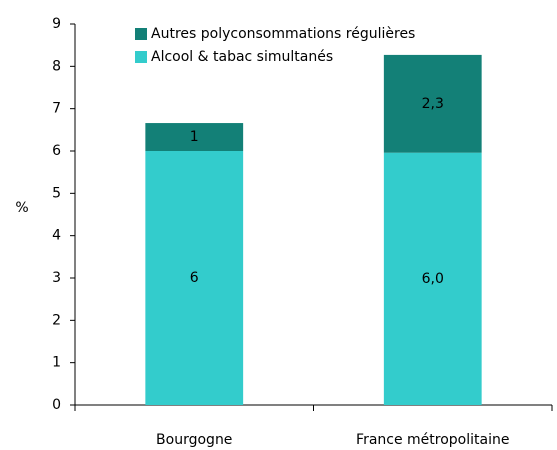 The width and height of the screenshot is (557, 450). I want to click on y-tick-label: 2, so click(56, 320).